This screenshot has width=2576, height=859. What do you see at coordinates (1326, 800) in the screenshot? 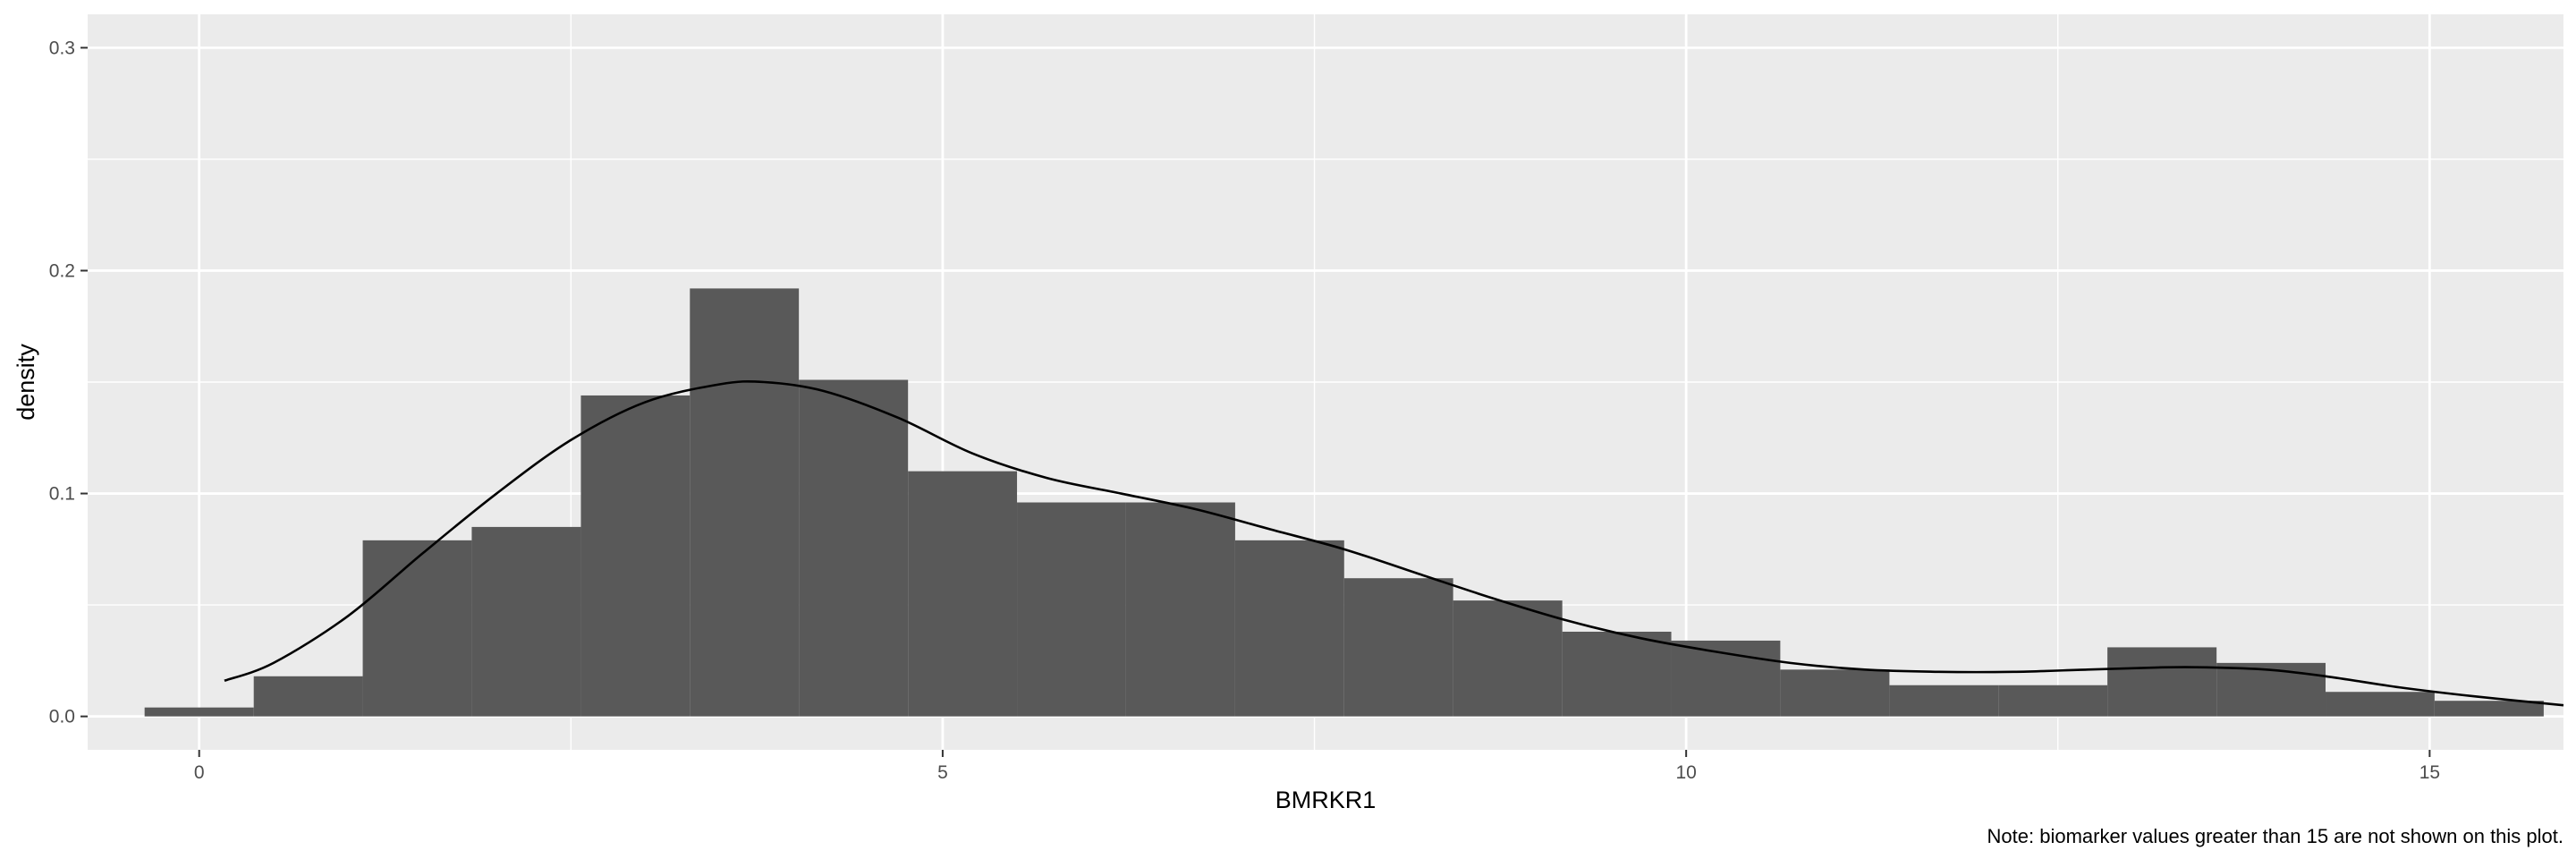
I see `x-axis-title: BMRKR1` at bounding box center [1326, 800].